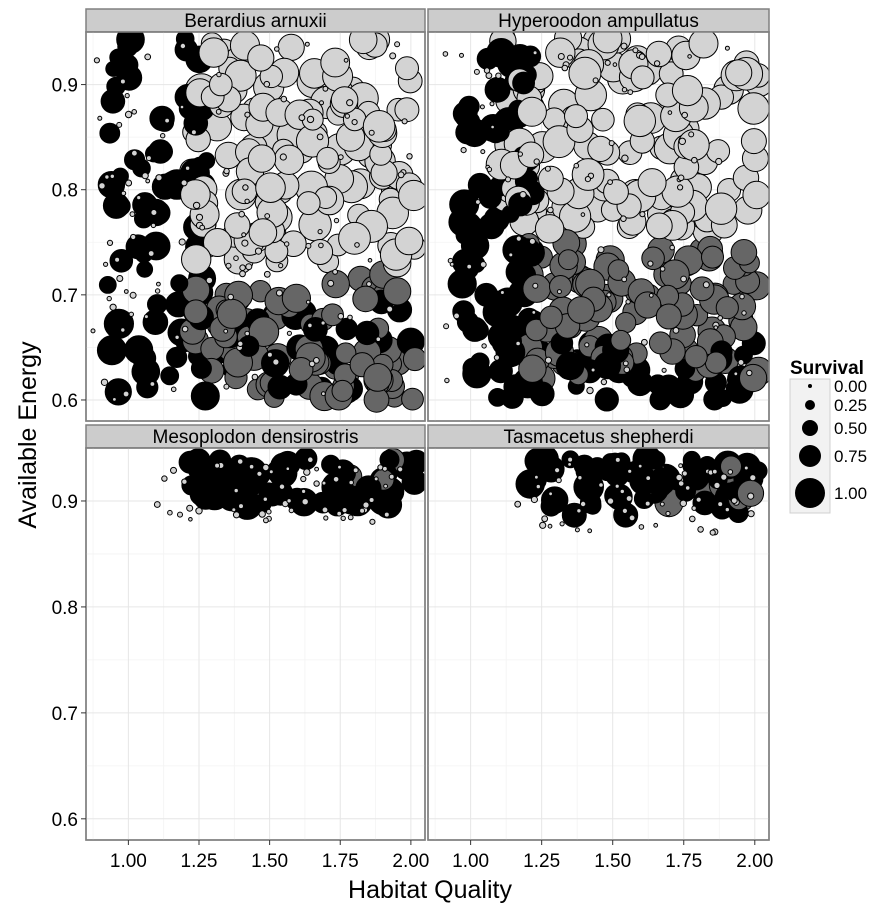 The image size is (882, 904). What do you see at coordinates (269, 861) in the screenshot?
I see `x-tick-label: 1.50` at bounding box center [269, 861].